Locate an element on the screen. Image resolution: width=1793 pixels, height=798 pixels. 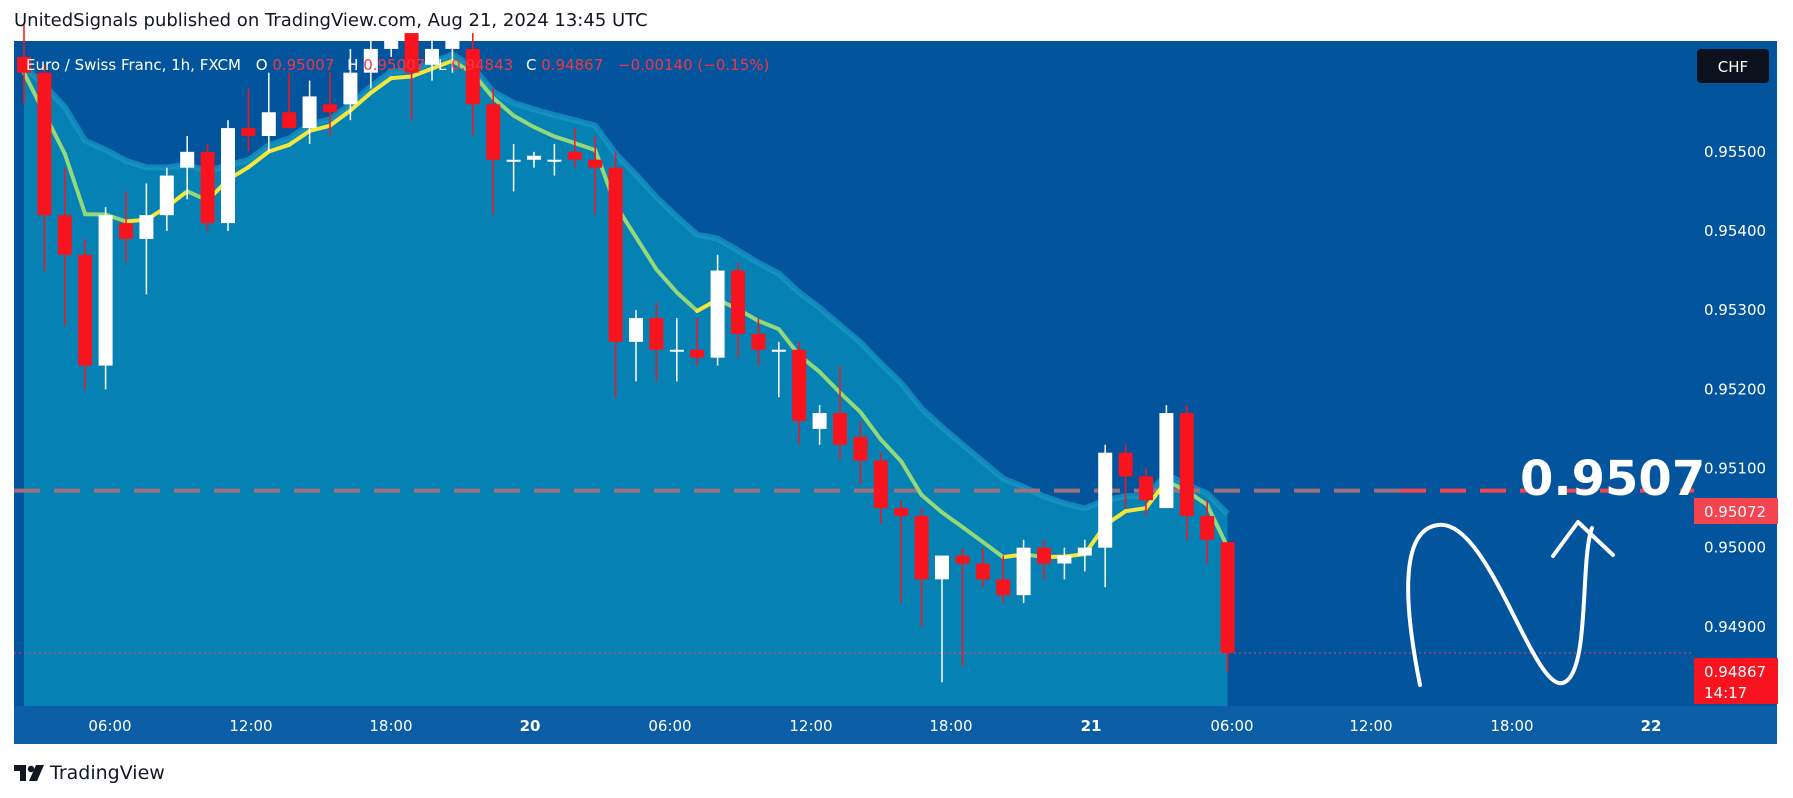
projection-curve is located at coordinates (1500, 604).